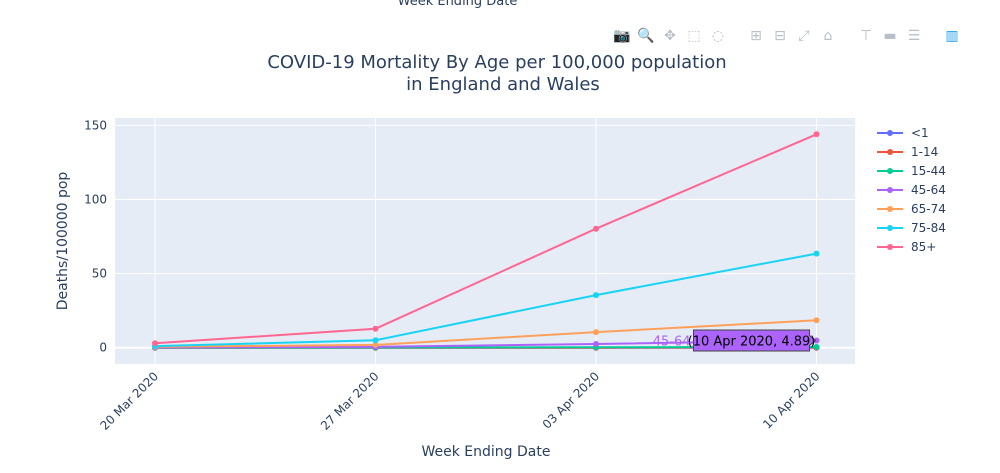 This screenshot has height=473, width=1000. Describe the element at coordinates (866, 36) in the screenshot. I see `spike-lines-icon: ⊤` at that location.